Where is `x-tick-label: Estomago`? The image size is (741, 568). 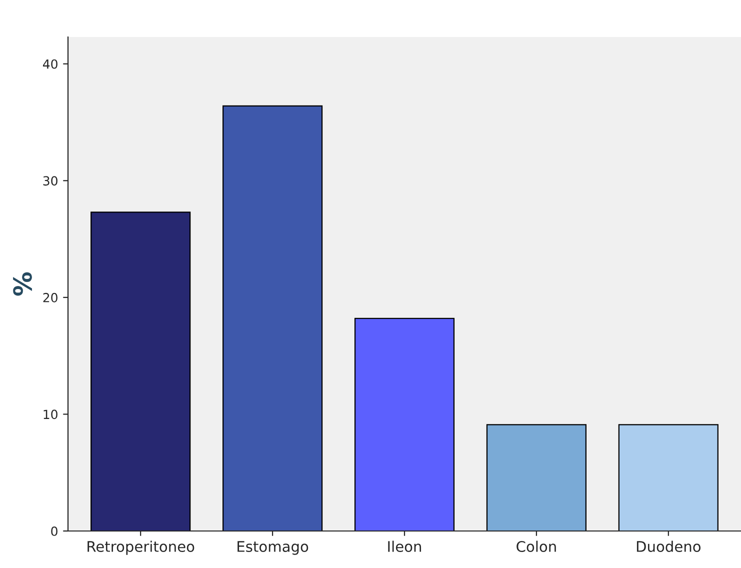 x-tick-label: Estomago is located at coordinates (273, 548).